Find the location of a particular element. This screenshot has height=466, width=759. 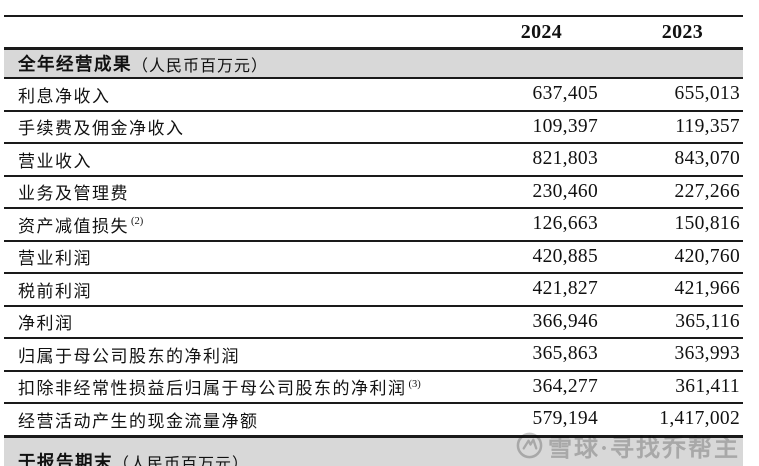

table-row: 扣除非经常性损益后归属于母公司股东的净利润 (3) 364,277 361,411 is located at coordinates (373, 388).